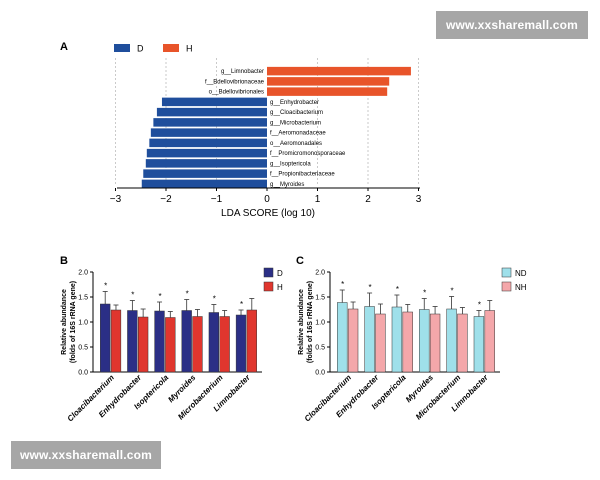  I want to click on lda-x-tick-label: −2, so click(166, 199).